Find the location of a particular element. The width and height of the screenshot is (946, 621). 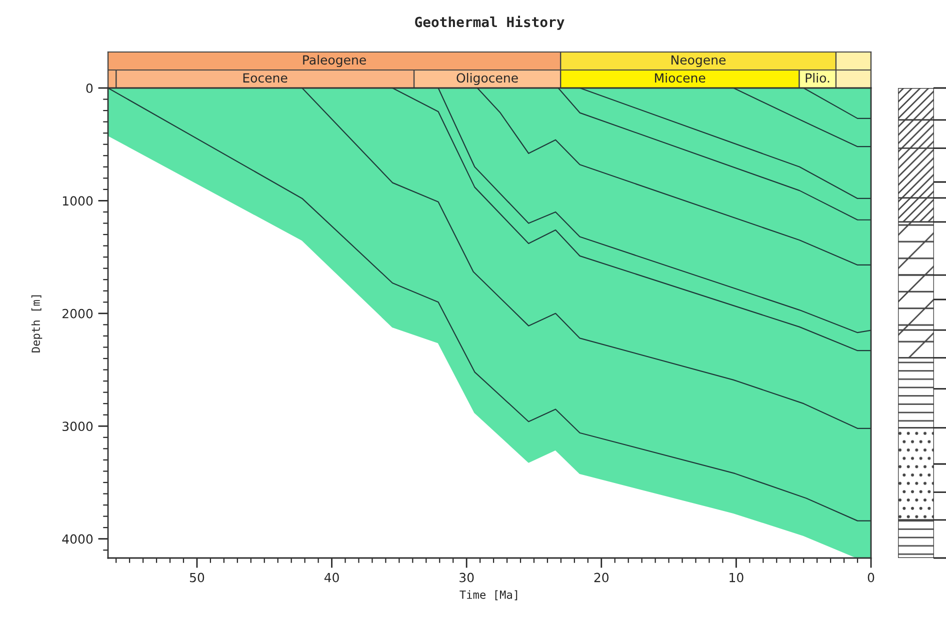

x-tick-label: 50 is located at coordinates (197, 577).